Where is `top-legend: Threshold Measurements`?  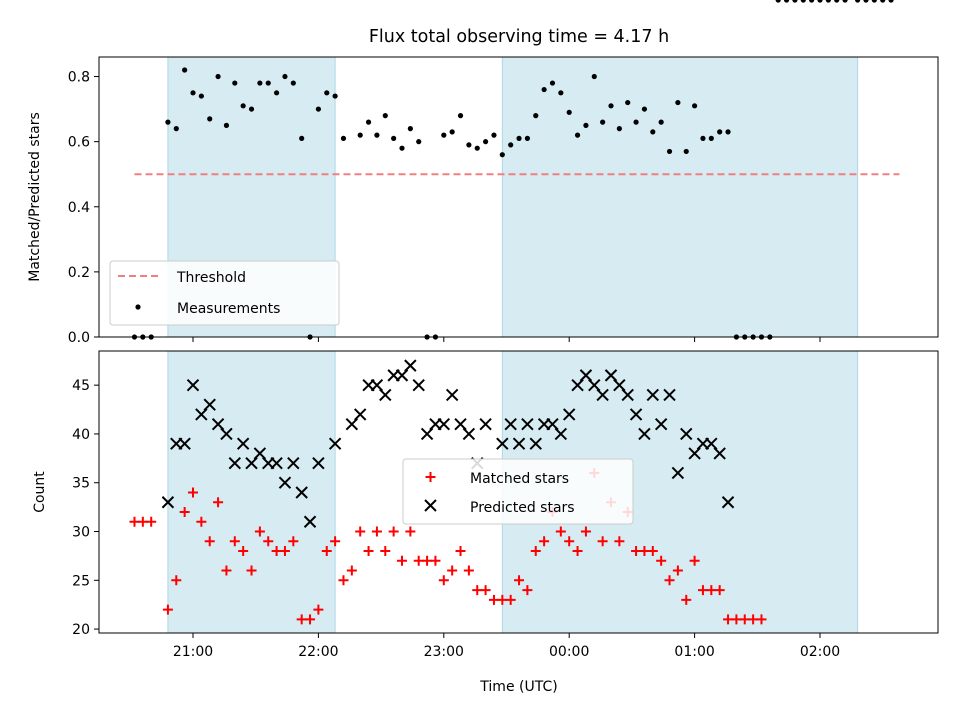
top-legend: Threshold Measurements is located at coordinates (224, 293).